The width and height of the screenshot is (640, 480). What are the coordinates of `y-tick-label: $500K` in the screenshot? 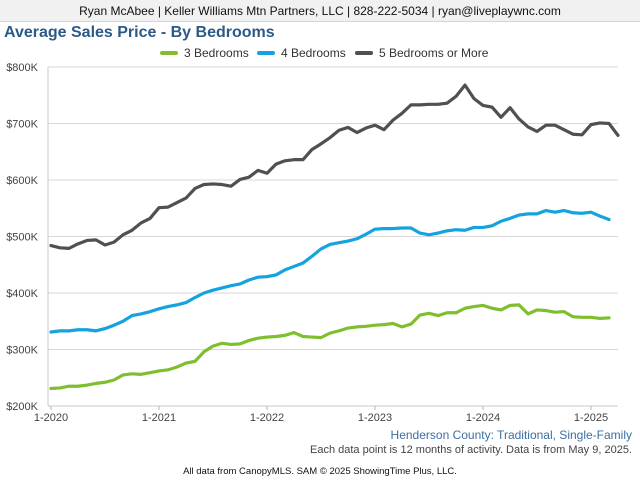 It's located at (22, 238).